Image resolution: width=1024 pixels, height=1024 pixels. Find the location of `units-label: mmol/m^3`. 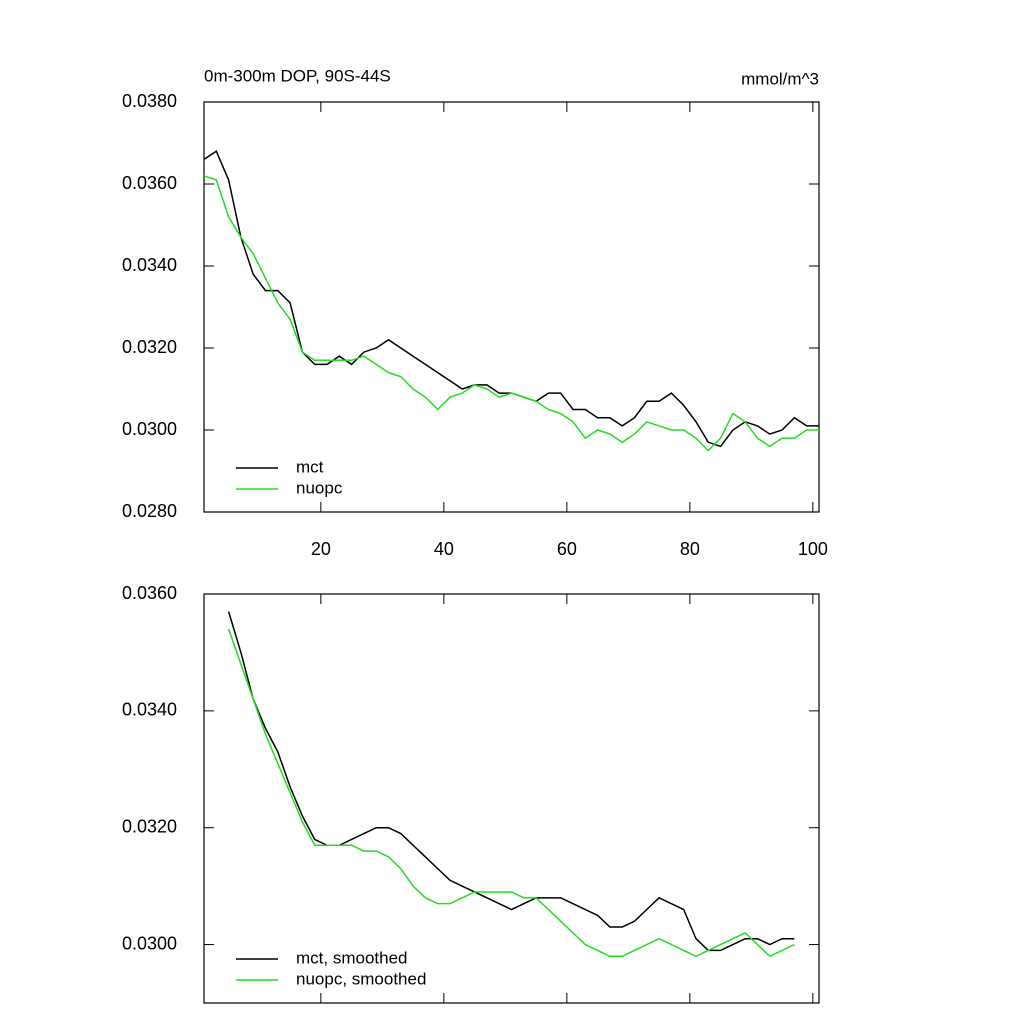

units-label: mmol/m^3 is located at coordinates (780, 78).